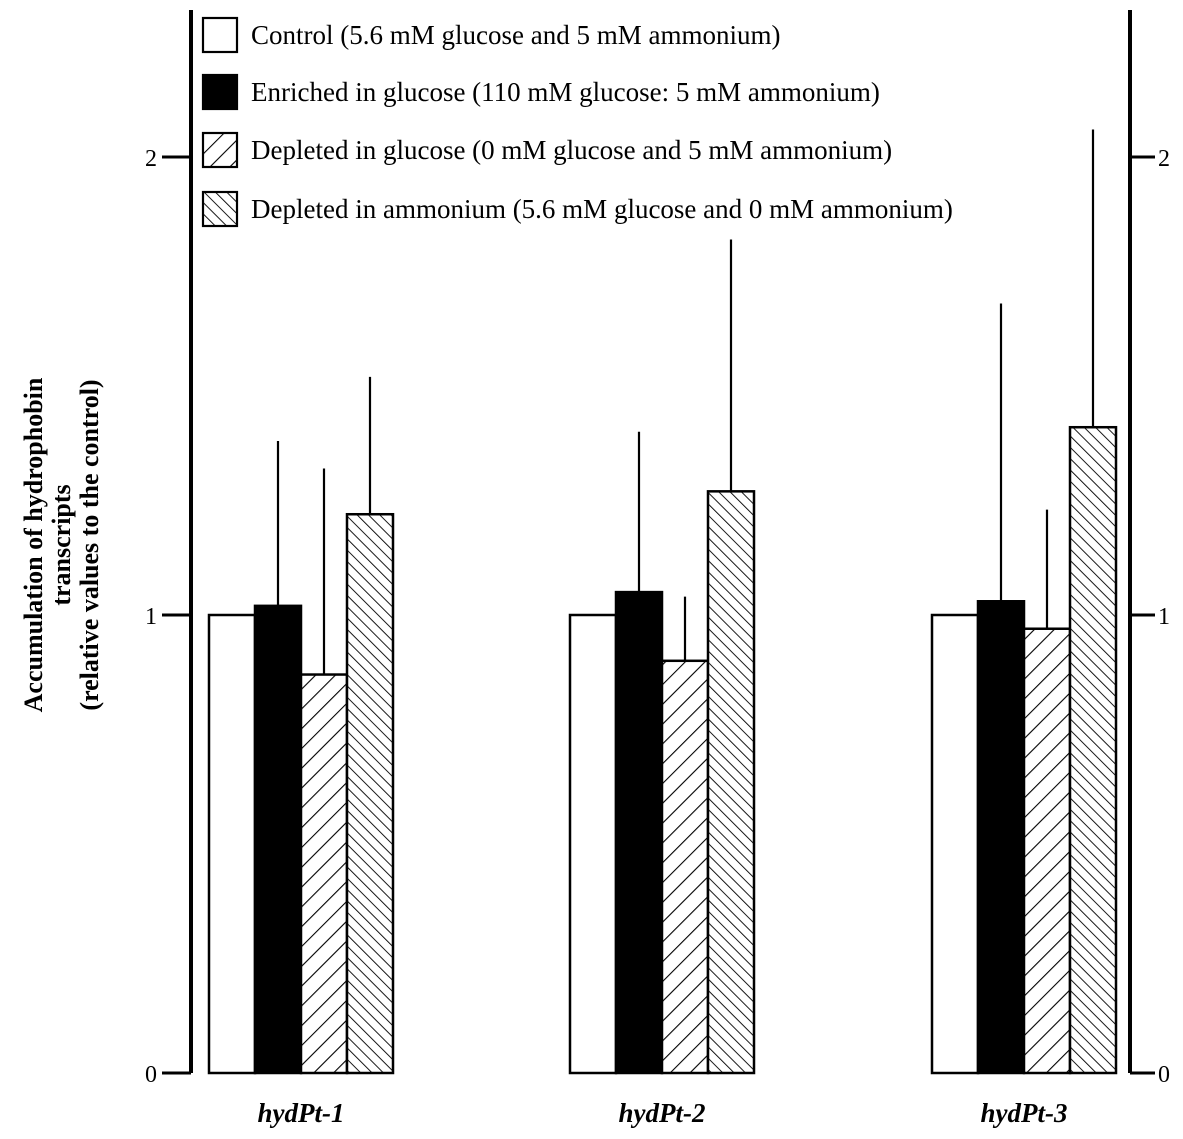 The width and height of the screenshot is (1183, 1139). I want to click on category-label: hydPt-3, so click(1024, 1113).